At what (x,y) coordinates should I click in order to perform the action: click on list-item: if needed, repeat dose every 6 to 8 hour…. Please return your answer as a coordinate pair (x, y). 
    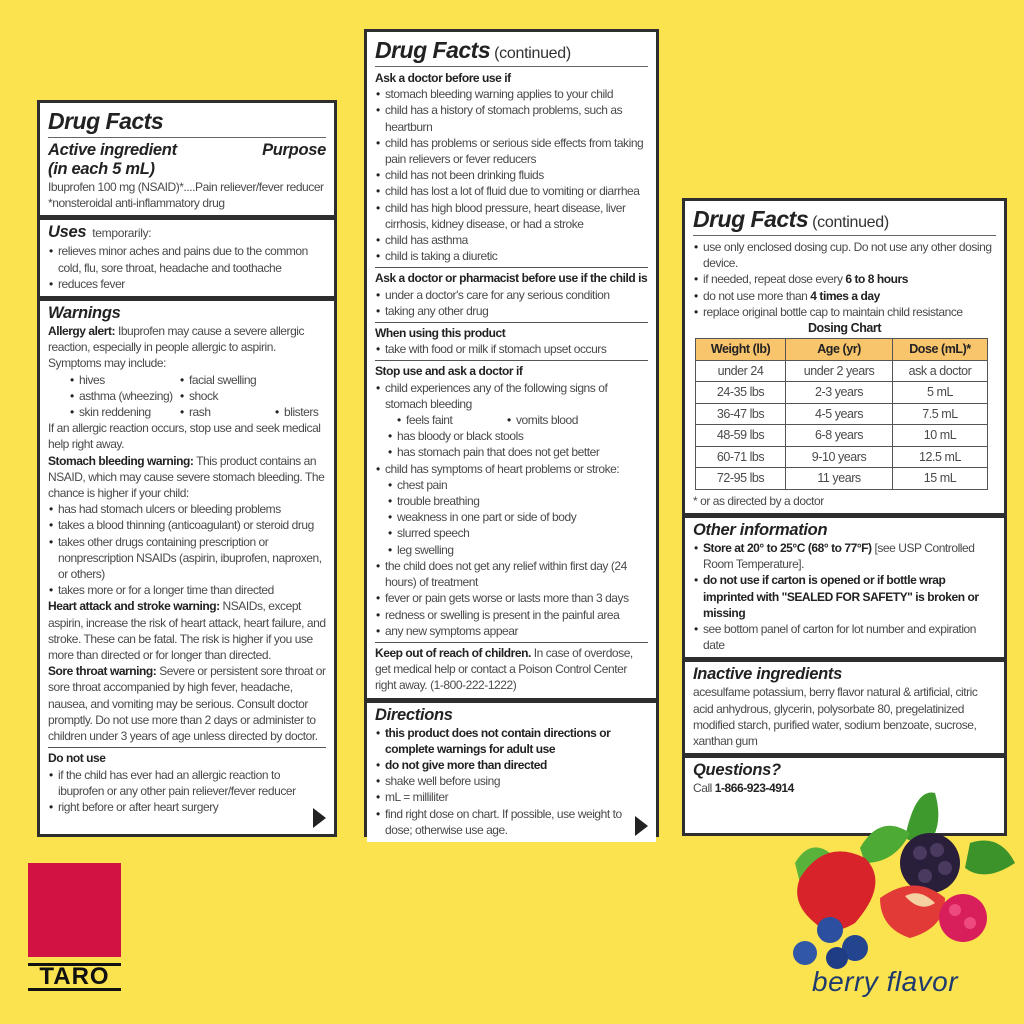
    Looking at the image, I should click on (844, 279).